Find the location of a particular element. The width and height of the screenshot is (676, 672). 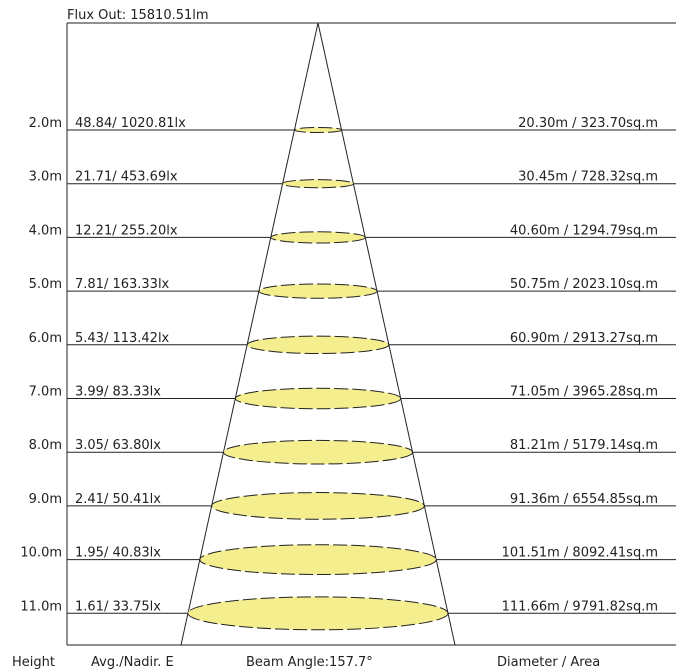

flux-out-label: Flux Out: 15810.51lm is located at coordinates (138, 15).